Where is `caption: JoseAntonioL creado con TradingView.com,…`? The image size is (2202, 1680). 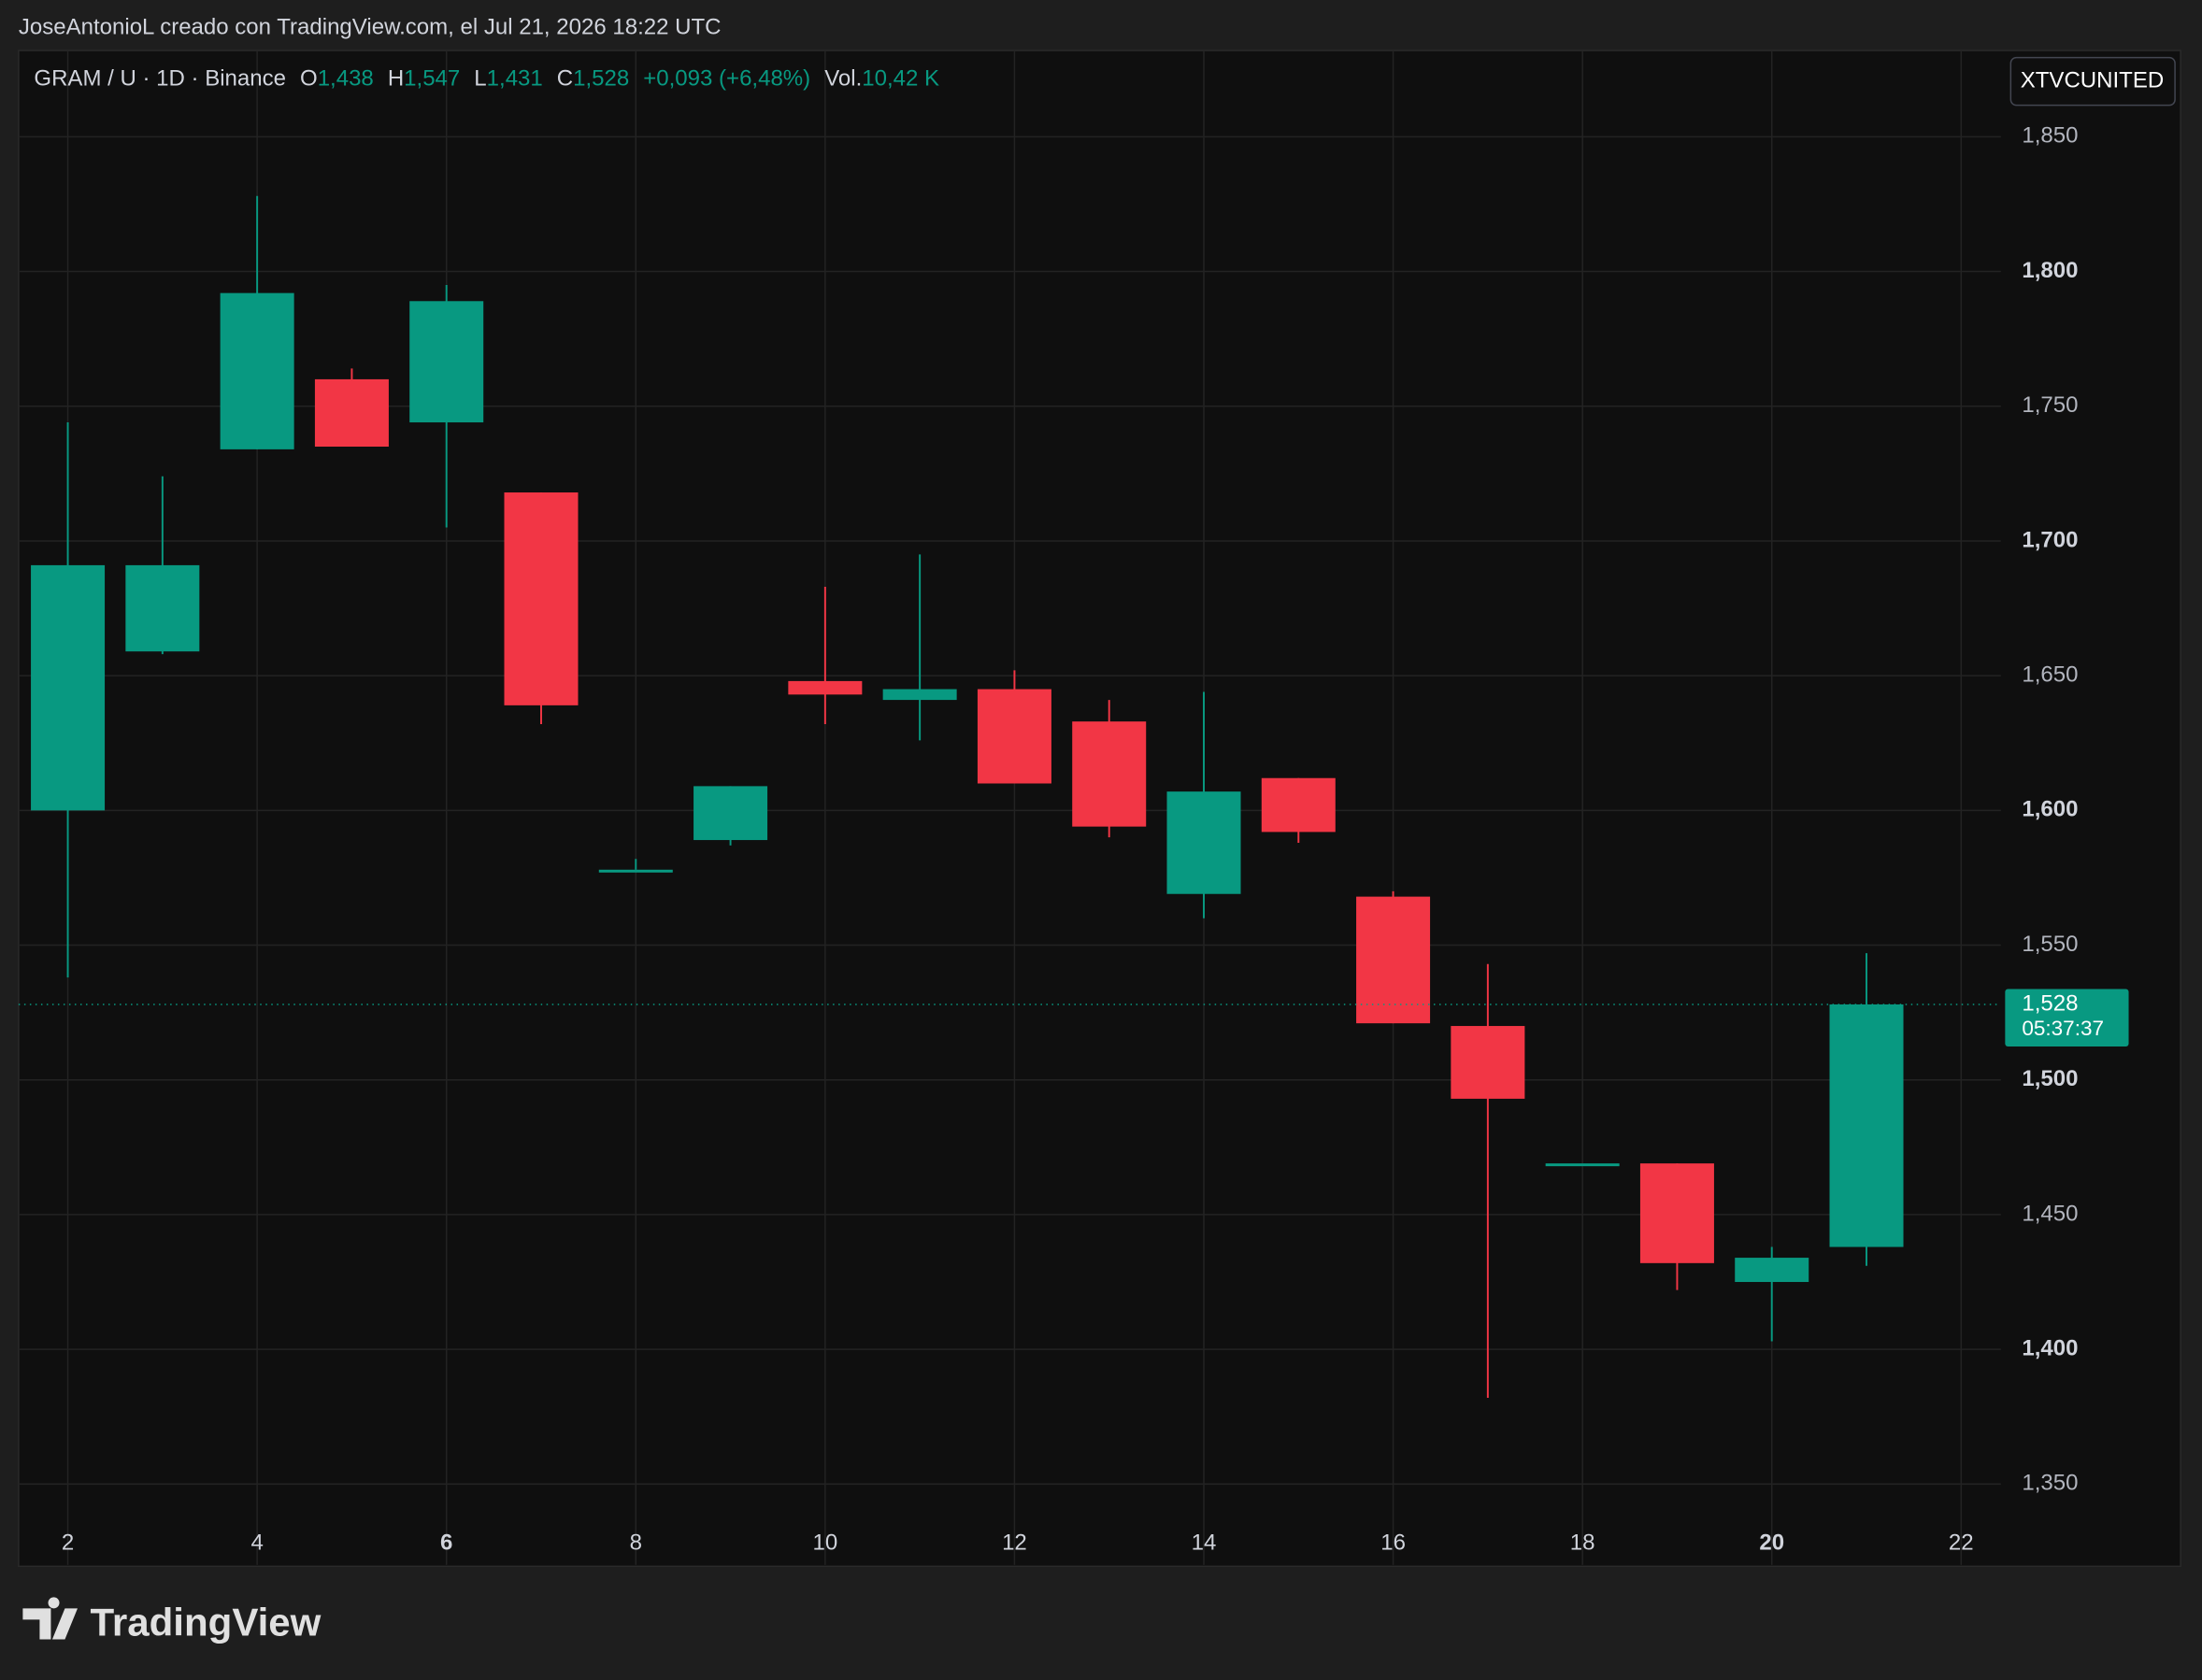 caption: JoseAntonioL creado con TradingView.com,… is located at coordinates (370, 26).